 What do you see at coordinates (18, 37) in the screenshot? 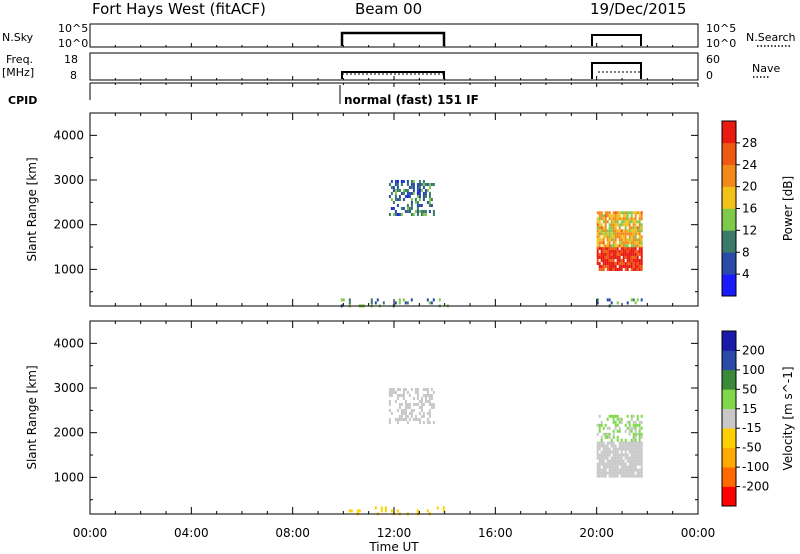
I see `nsky-label: N.Sky` at bounding box center [18, 37].